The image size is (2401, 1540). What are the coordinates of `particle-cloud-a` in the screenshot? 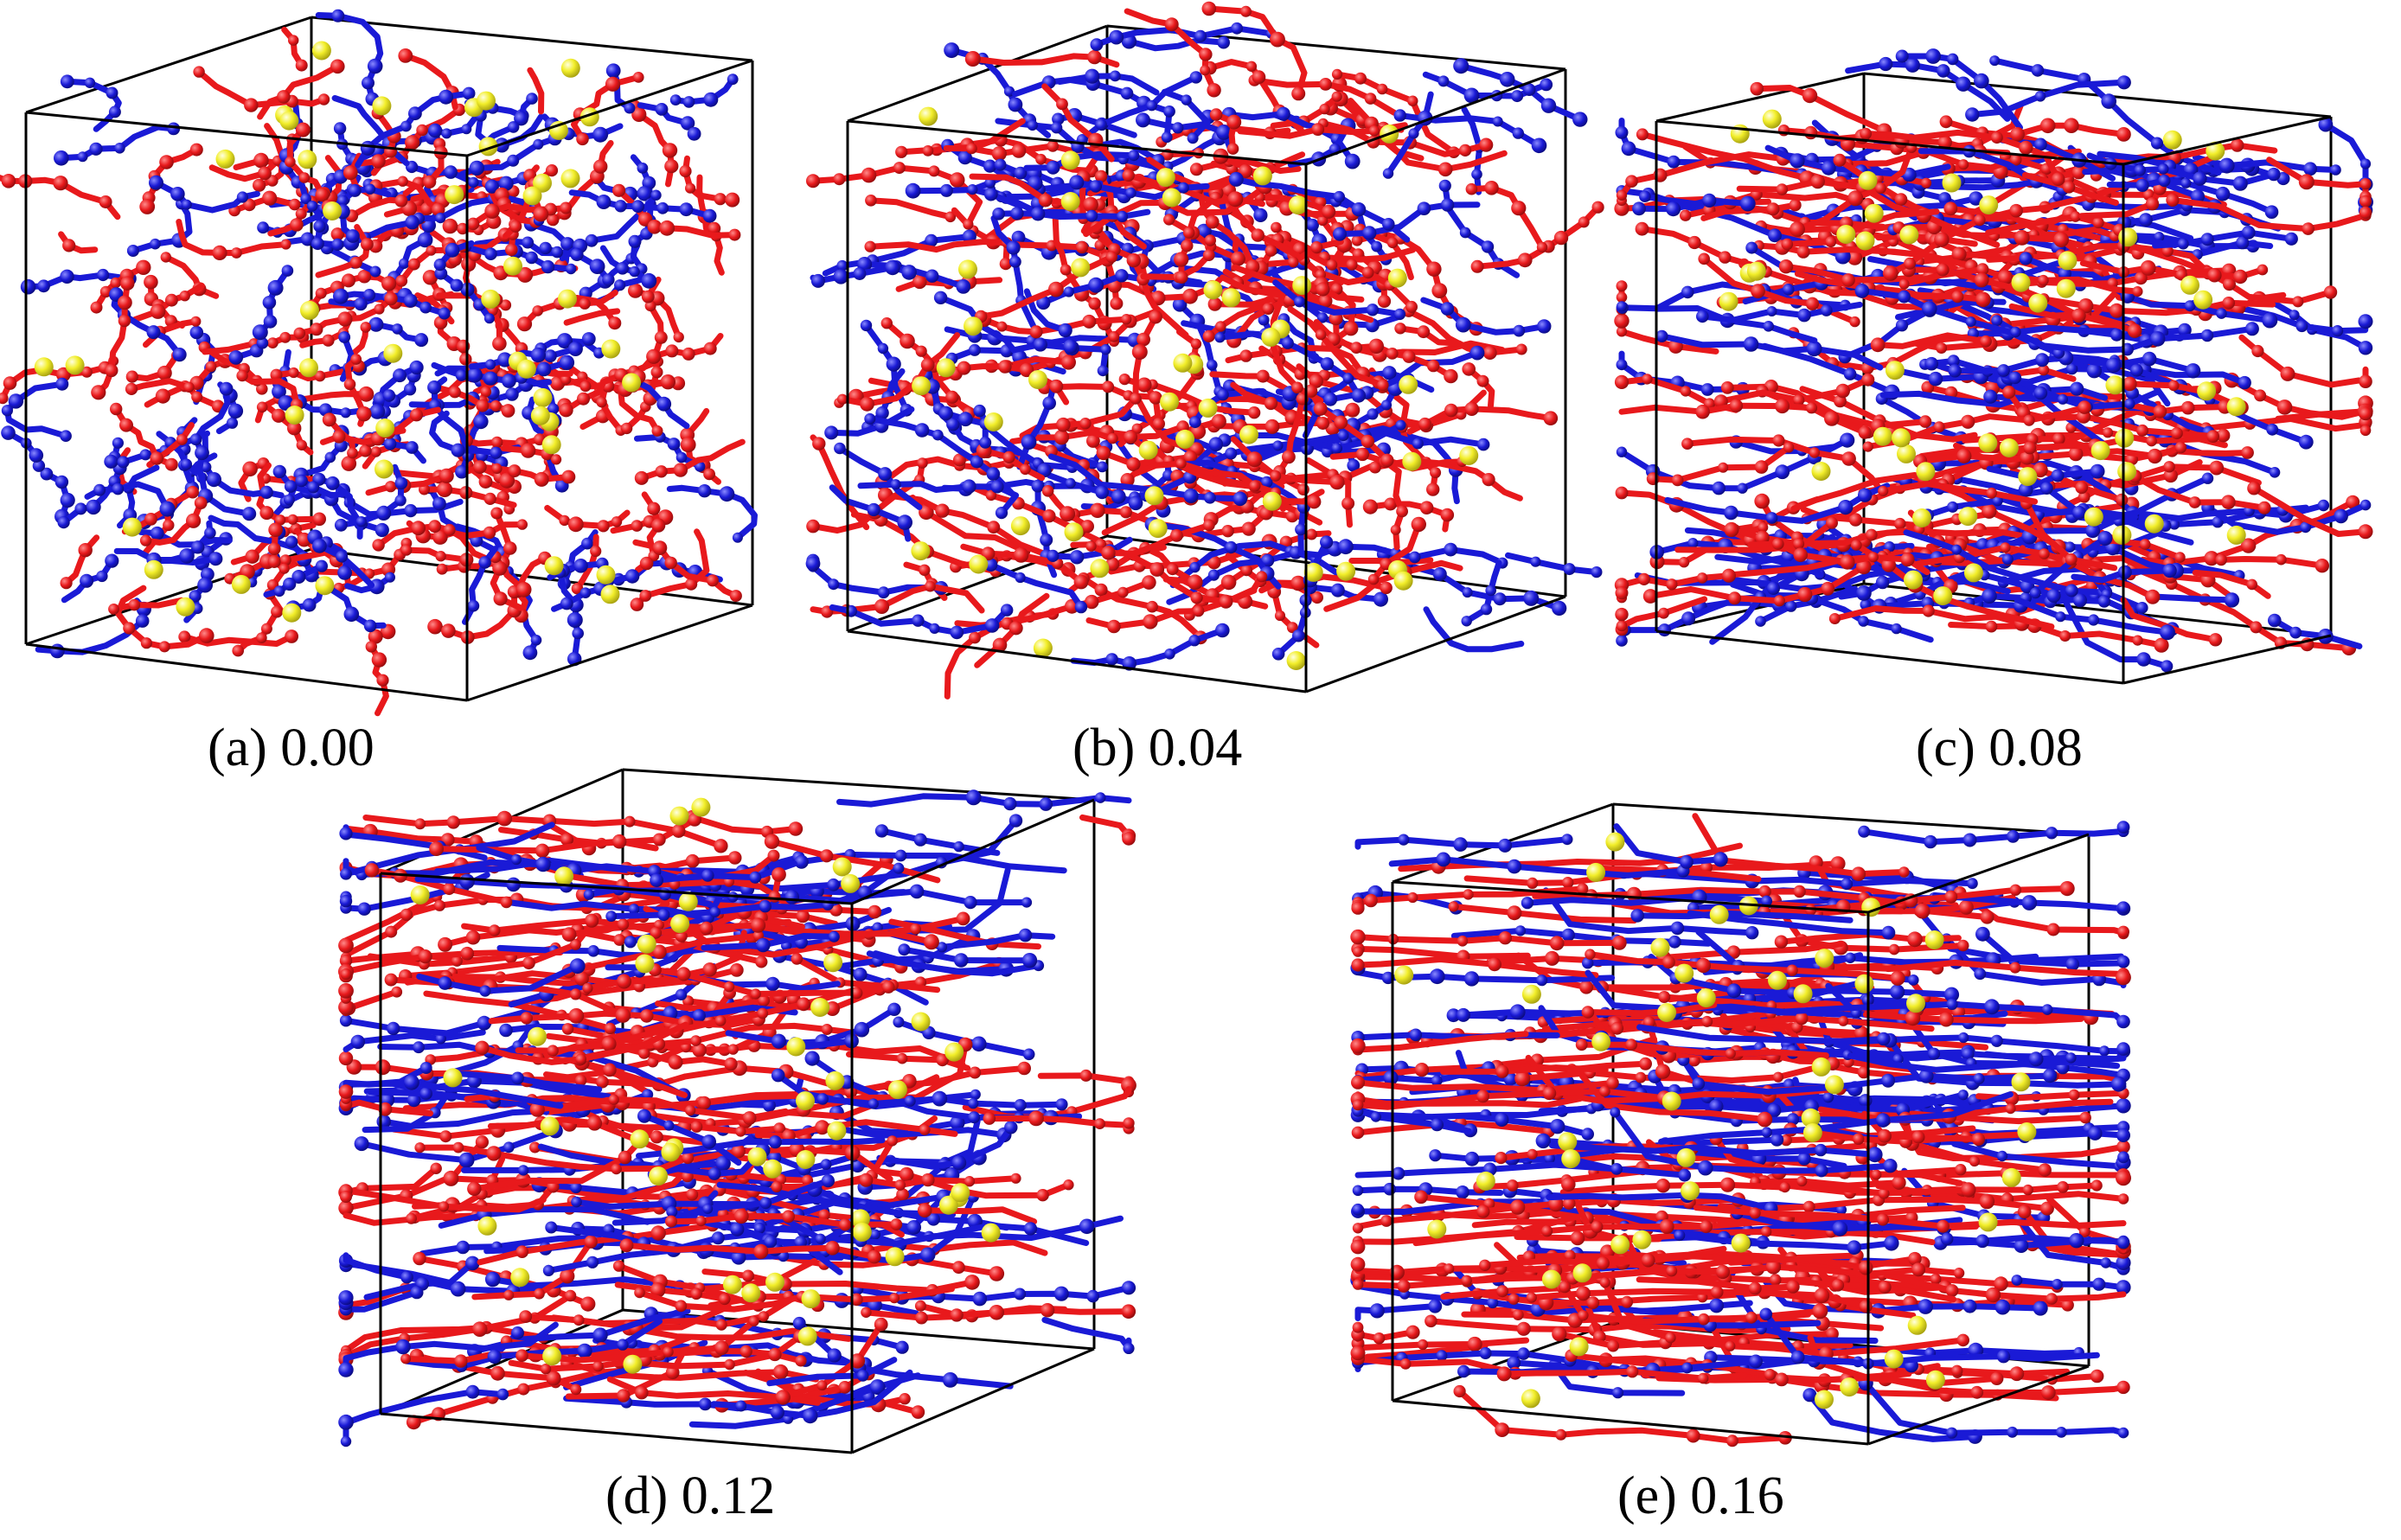 It's located at (379, 363).